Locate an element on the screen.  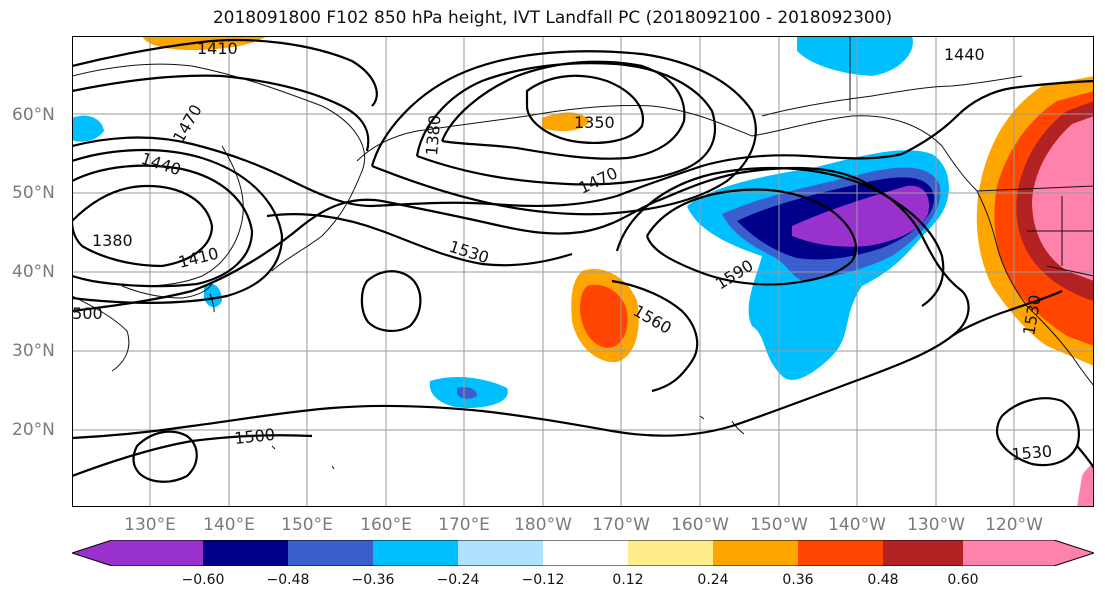
contour-1440-ring is located at coordinates (563, 133).